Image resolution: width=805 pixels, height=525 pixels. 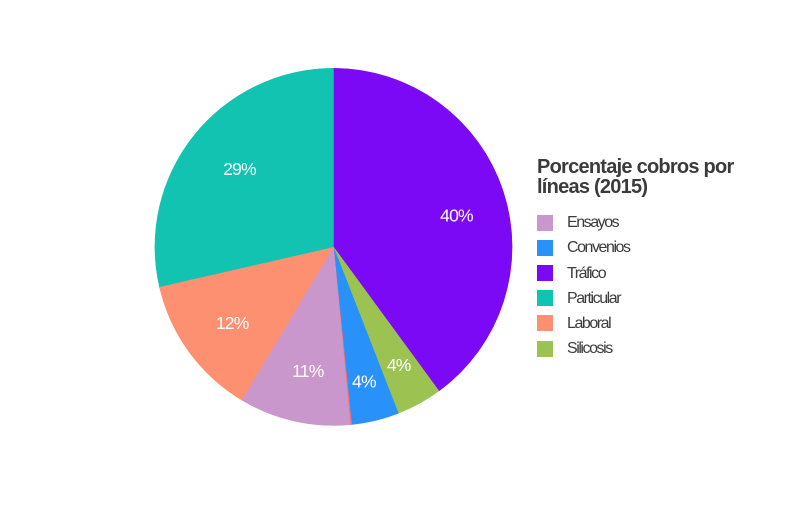 What do you see at coordinates (239, 169) in the screenshot?
I see `svg-text: 29%` at bounding box center [239, 169].